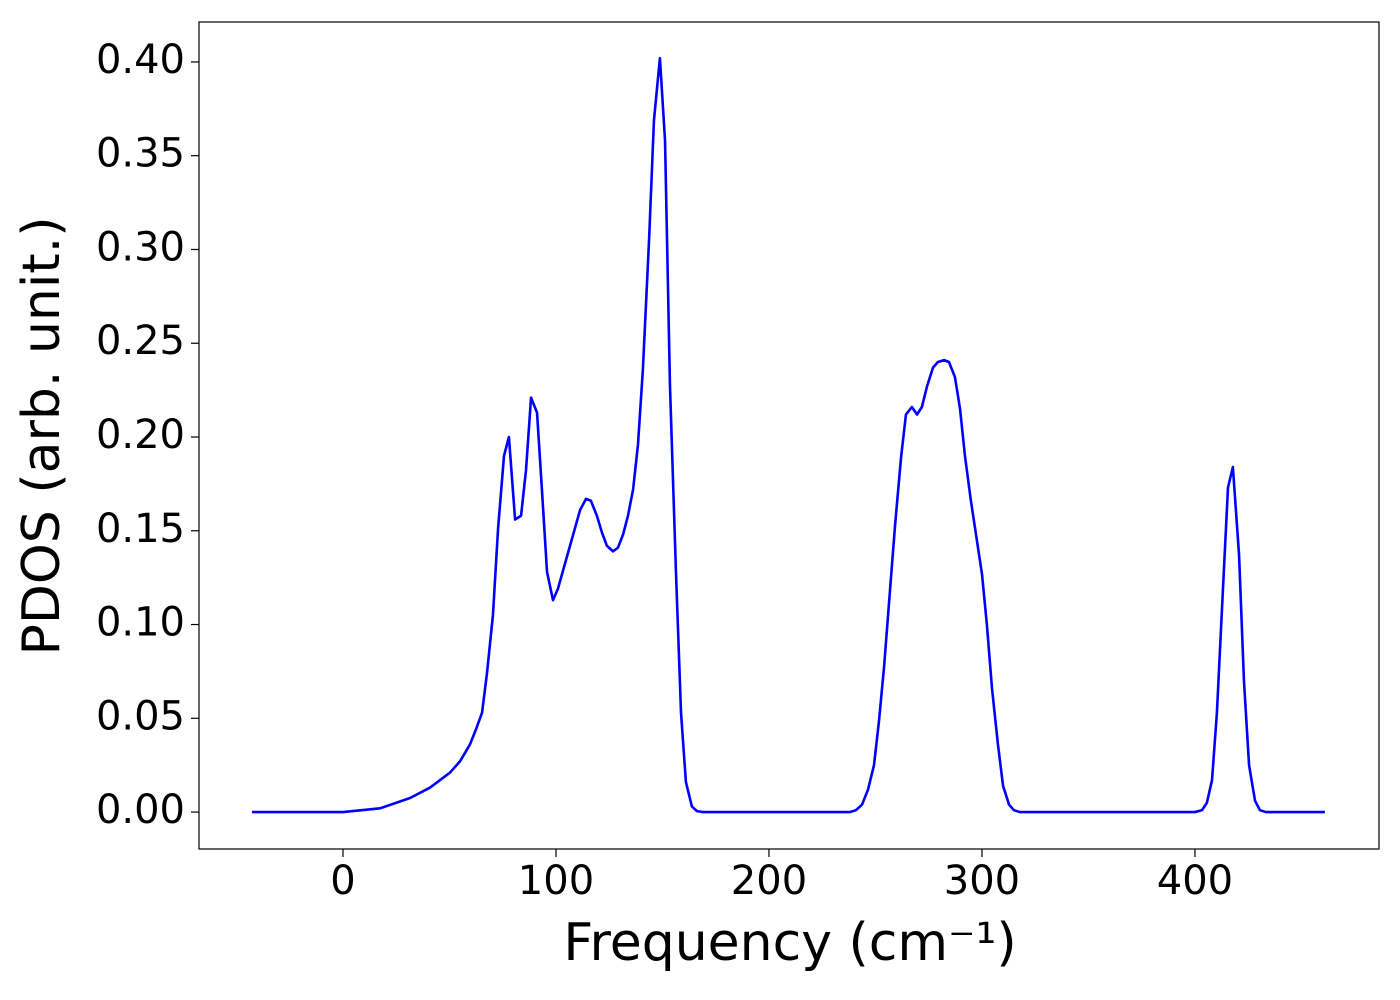 This screenshot has height=1000, width=1400. Describe the element at coordinates (140, 247) in the screenshot. I see `y-tick-label: 0.30` at that location.